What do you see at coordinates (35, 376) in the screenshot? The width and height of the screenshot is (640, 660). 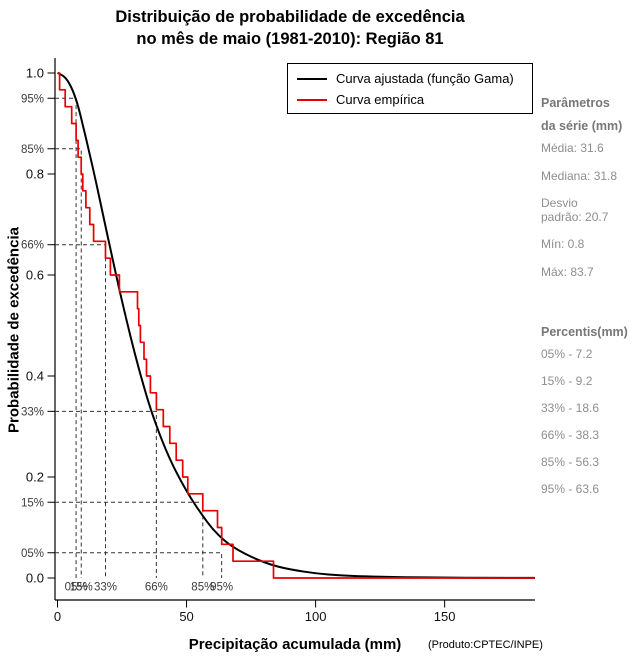 I see `y-tick-label: 0.4` at bounding box center [35, 376].